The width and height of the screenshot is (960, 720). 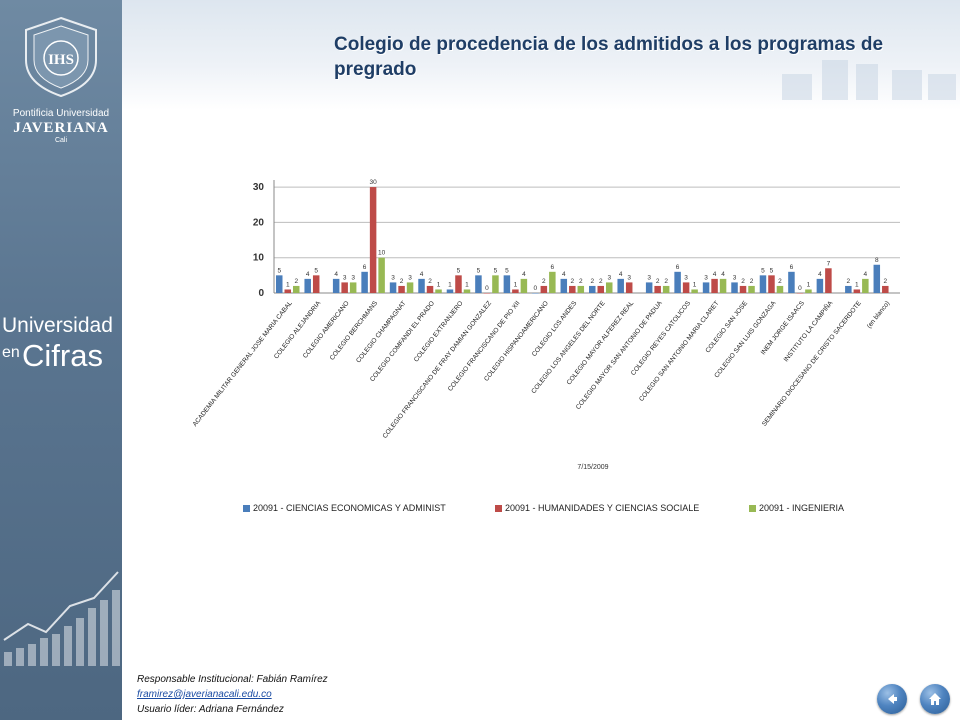 What do you see at coordinates (597, 508) in the screenshot?
I see `legend-item: 20091 - HUMANIDADES Y CIENCIAS SOCIALE` at bounding box center [597, 508].